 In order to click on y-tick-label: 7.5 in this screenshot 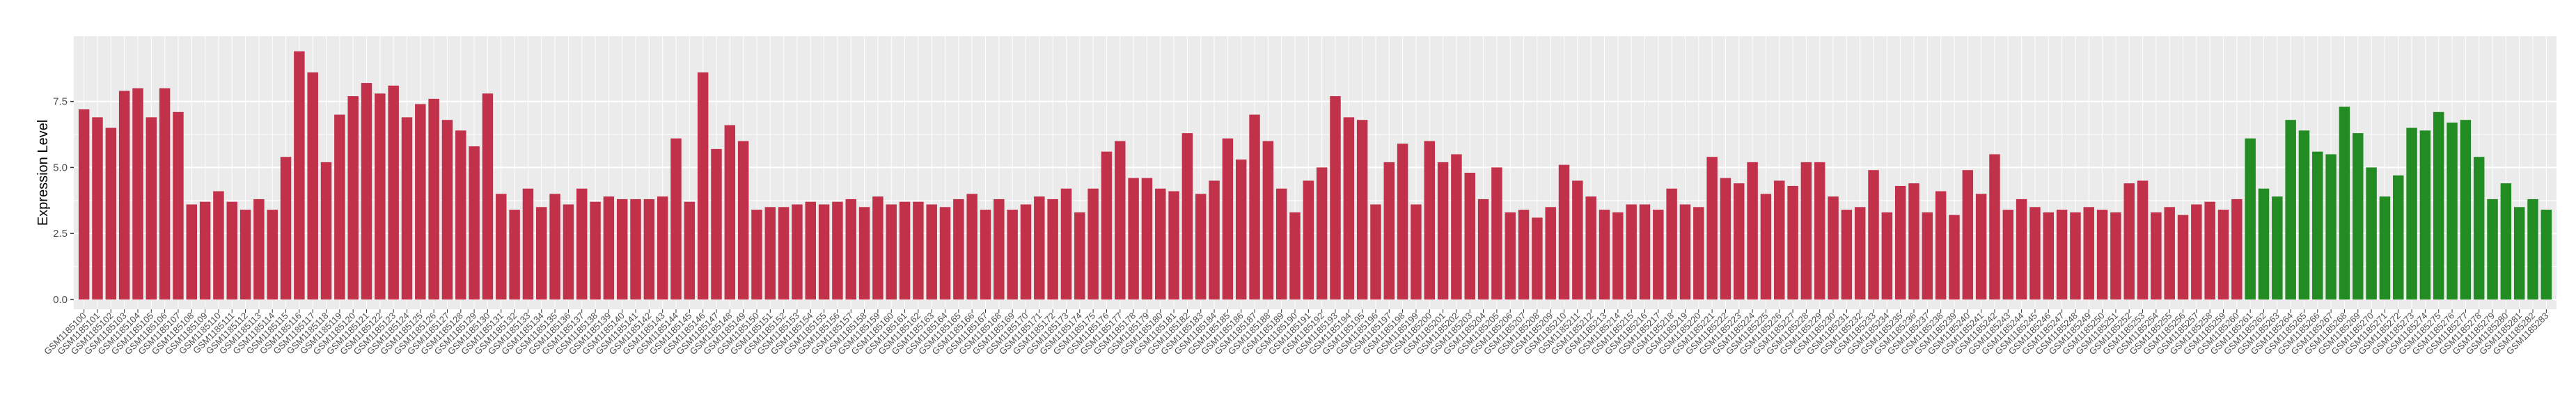, I will do `click(60, 102)`.